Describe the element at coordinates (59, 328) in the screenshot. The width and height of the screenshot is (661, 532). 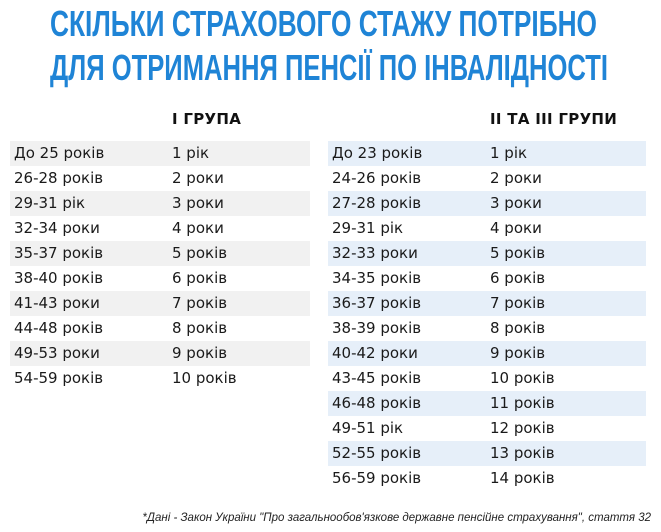
I see `age-cell: 44-48 років` at that location.